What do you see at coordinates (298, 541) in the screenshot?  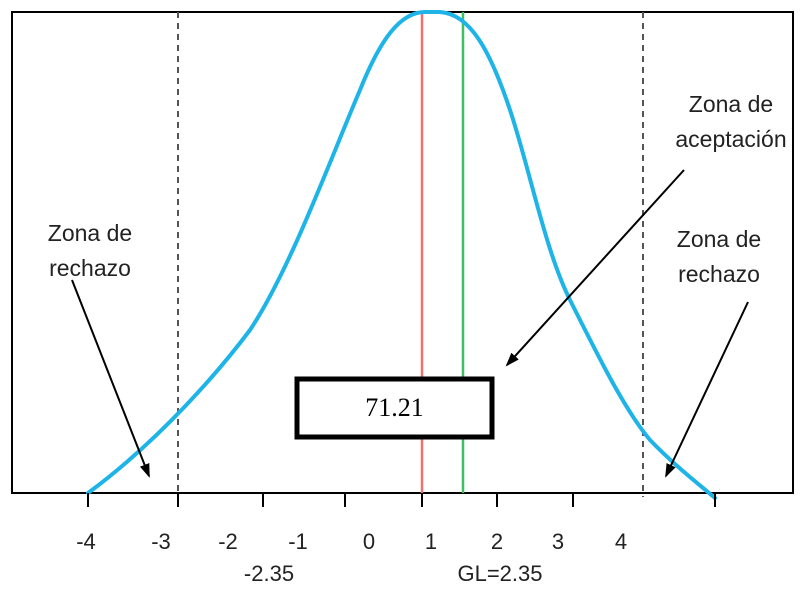 I see `tick-label: -1` at bounding box center [298, 541].